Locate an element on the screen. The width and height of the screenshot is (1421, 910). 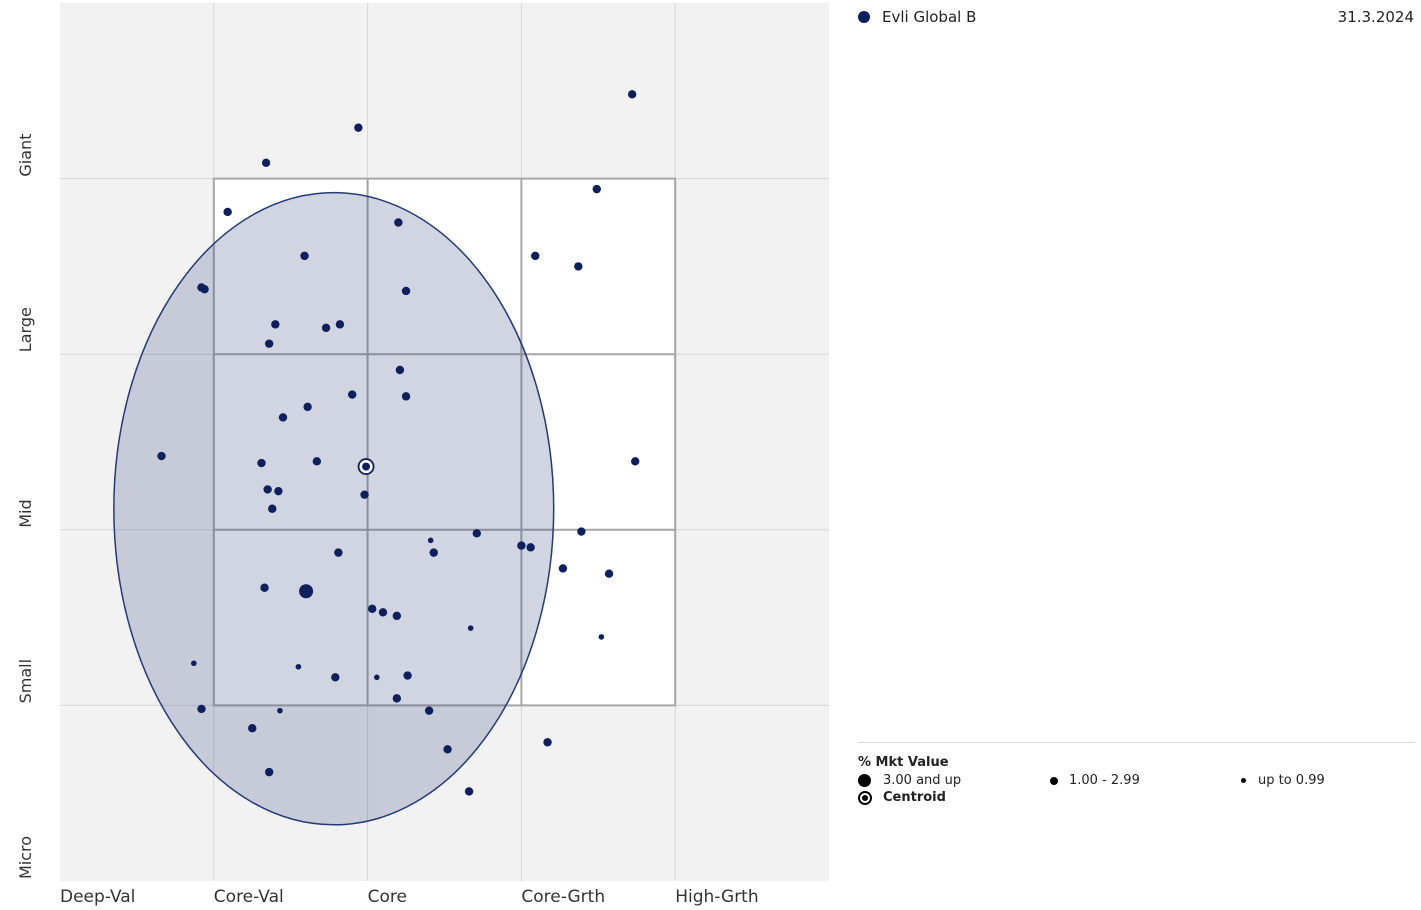
x-axis-labels: Deep-Val Core-Val Core Core-Grth High-Grth is located at coordinates (409, 897).